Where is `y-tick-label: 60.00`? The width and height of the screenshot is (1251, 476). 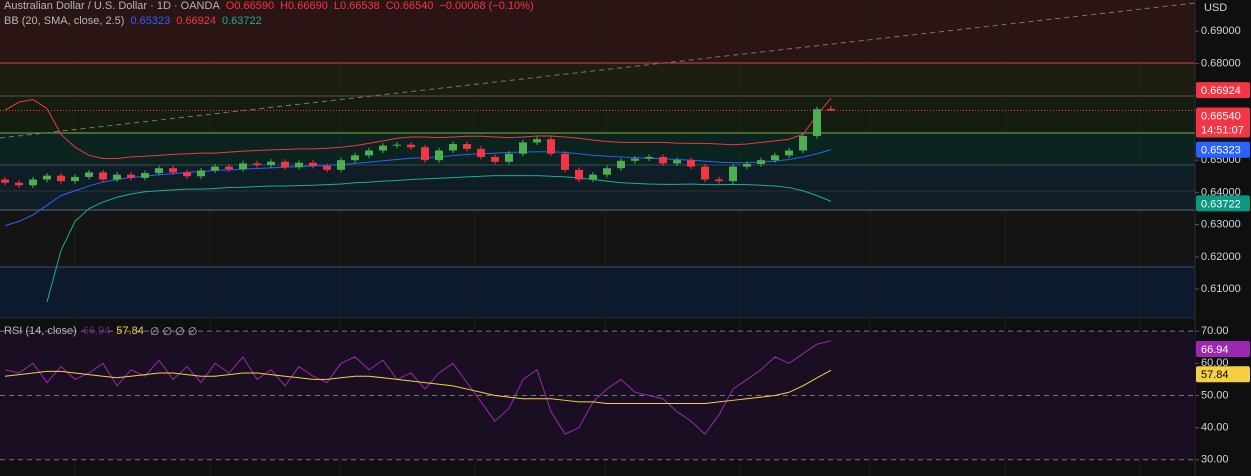 y-tick-label: 60.00 is located at coordinates (1215, 363).